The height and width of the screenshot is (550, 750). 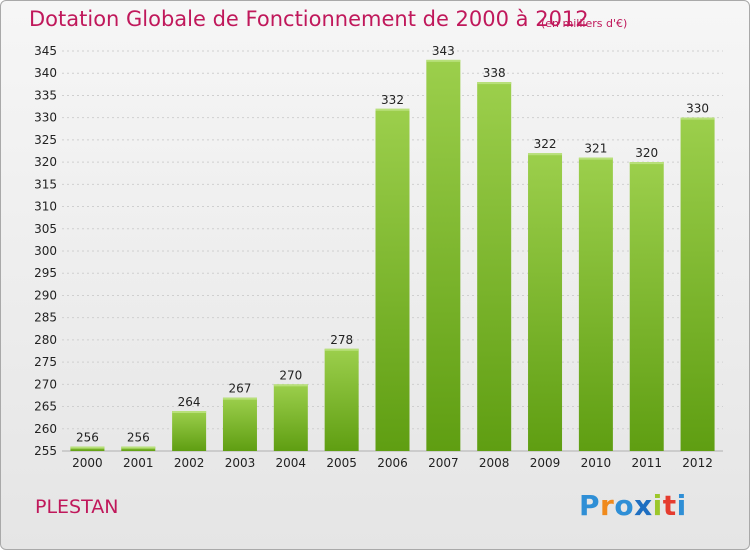 What do you see at coordinates (607, 505) in the screenshot?
I see `logo-letter: r` at bounding box center [607, 505].